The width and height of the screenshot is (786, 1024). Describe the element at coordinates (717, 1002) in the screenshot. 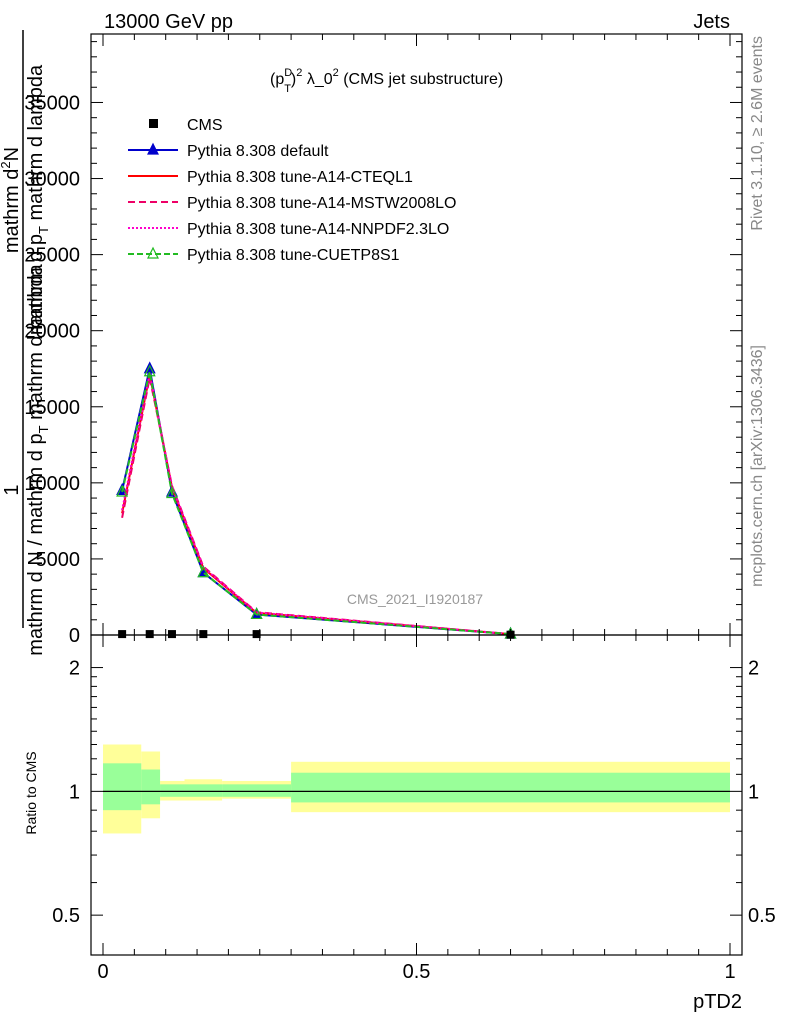

I see `x-axis-label: pTD2` at that location.